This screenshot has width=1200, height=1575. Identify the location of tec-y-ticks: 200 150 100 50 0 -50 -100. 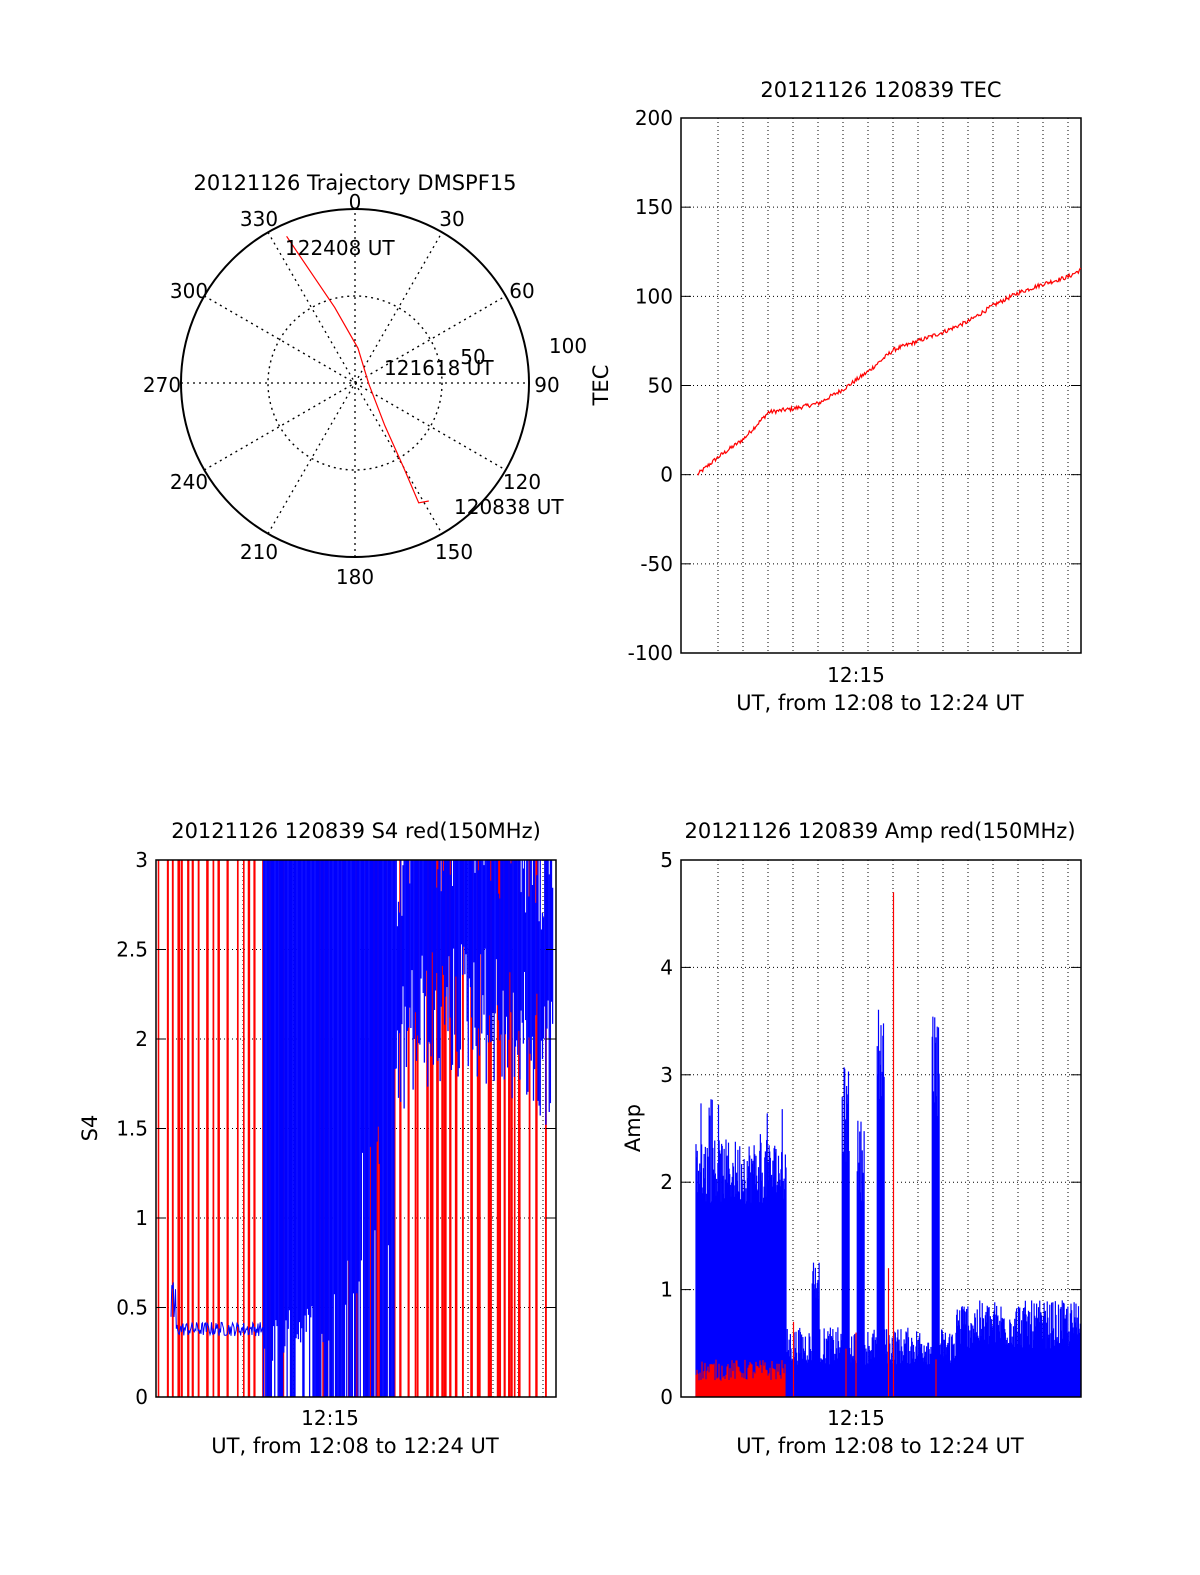
(854, 385).